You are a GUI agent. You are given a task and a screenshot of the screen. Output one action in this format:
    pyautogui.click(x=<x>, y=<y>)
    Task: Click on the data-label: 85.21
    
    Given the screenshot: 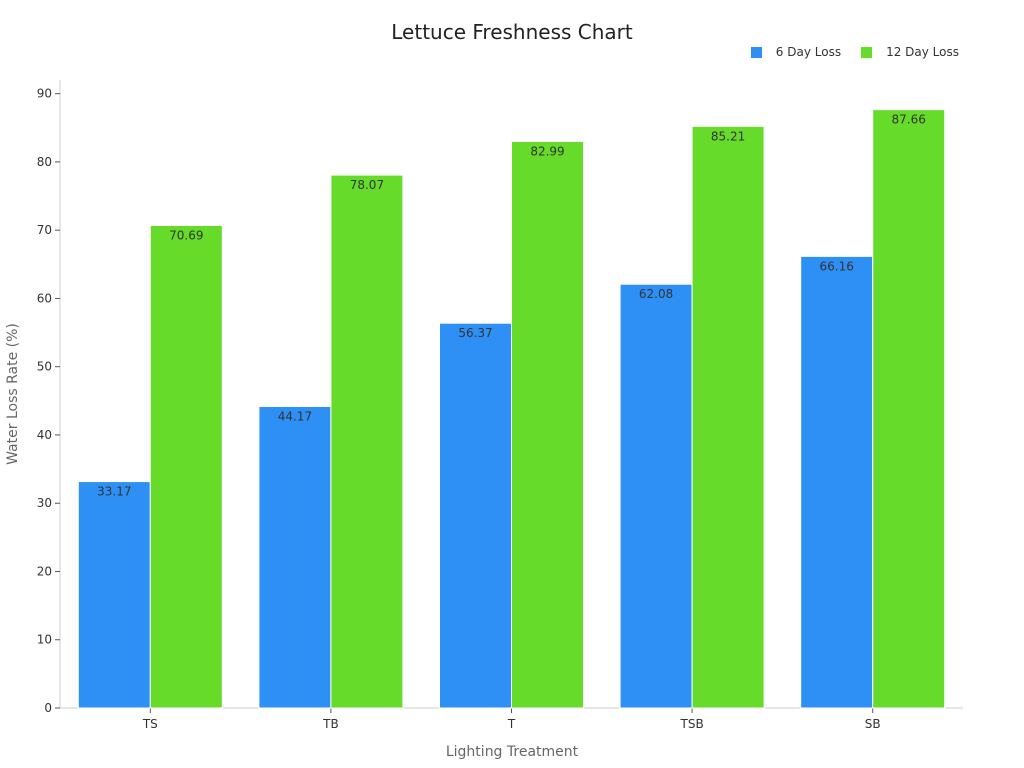 What is the action you would take?
    pyautogui.click(x=728, y=136)
    